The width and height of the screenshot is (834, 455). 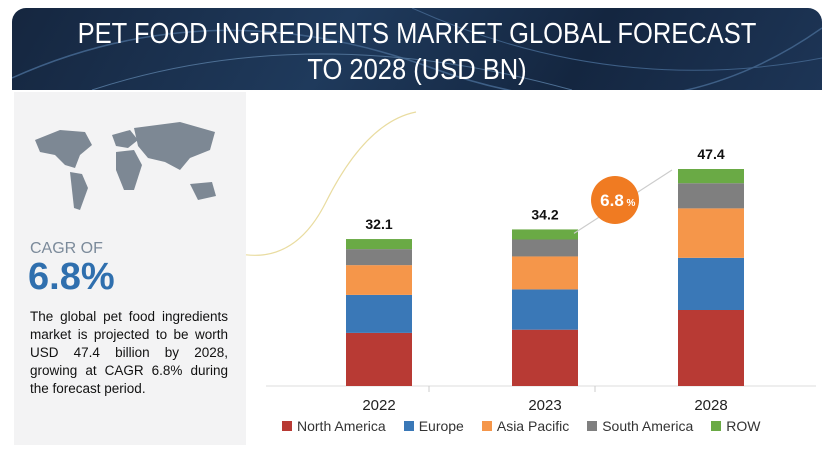 I want to click on legend-label: Asia Pacific, so click(x=533, y=426).